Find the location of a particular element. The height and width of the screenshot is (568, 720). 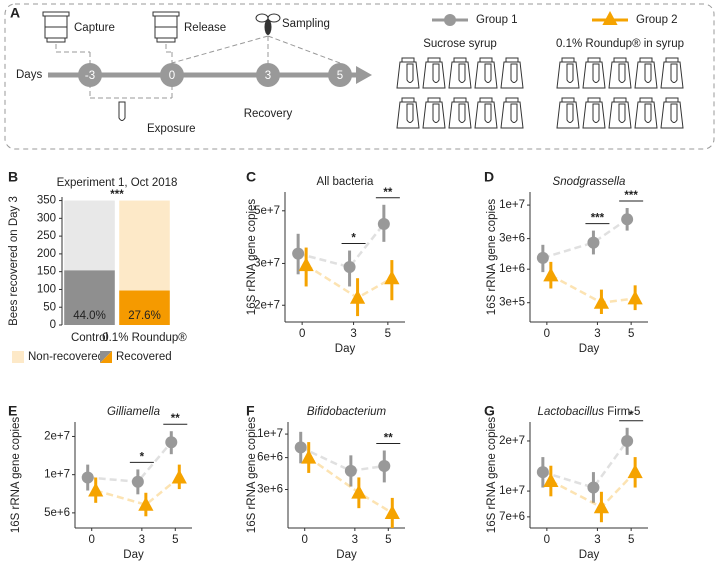

y-tick-label: 6e+6 is located at coordinates (270, 458).